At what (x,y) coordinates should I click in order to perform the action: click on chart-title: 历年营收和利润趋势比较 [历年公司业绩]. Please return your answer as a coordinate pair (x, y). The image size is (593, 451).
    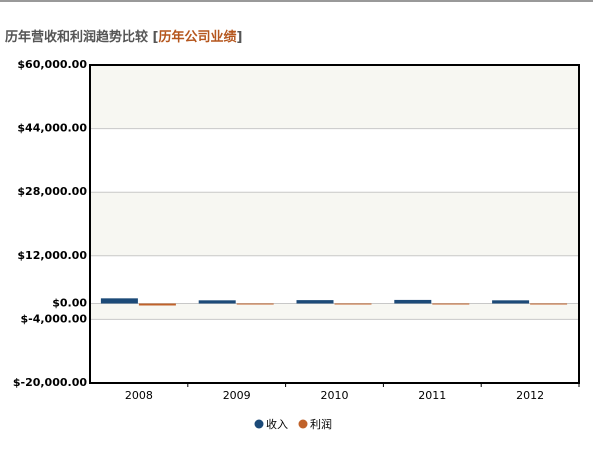
    Looking at the image, I should click on (123, 37).